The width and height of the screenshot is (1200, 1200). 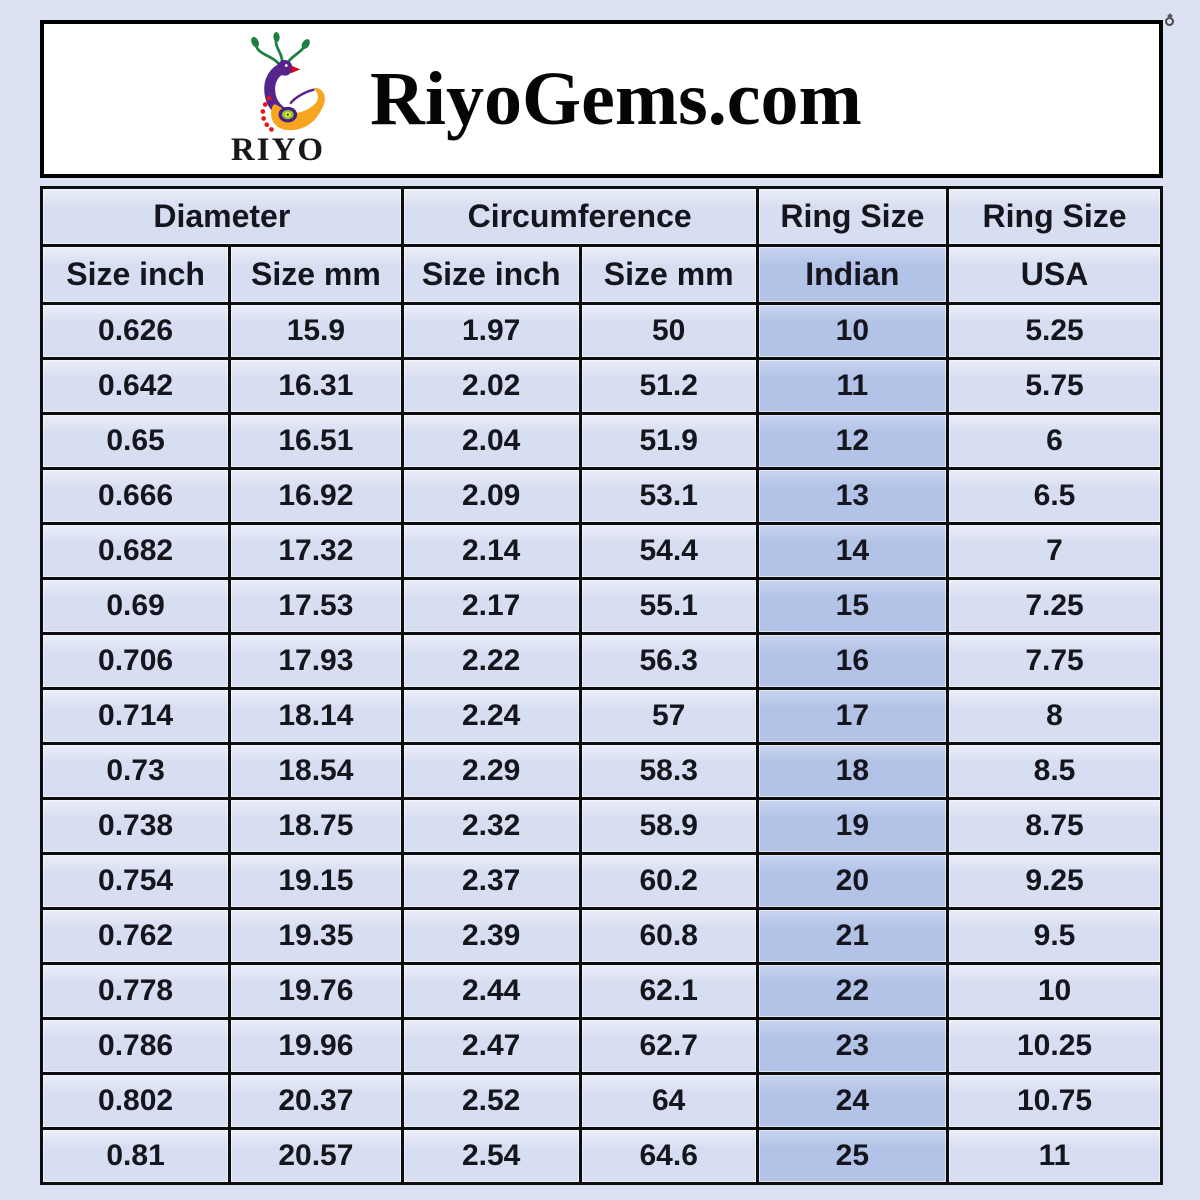 What do you see at coordinates (491, 771) in the screenshot?
I see `table-cell: 2.29` at bounding box center [491, 771].